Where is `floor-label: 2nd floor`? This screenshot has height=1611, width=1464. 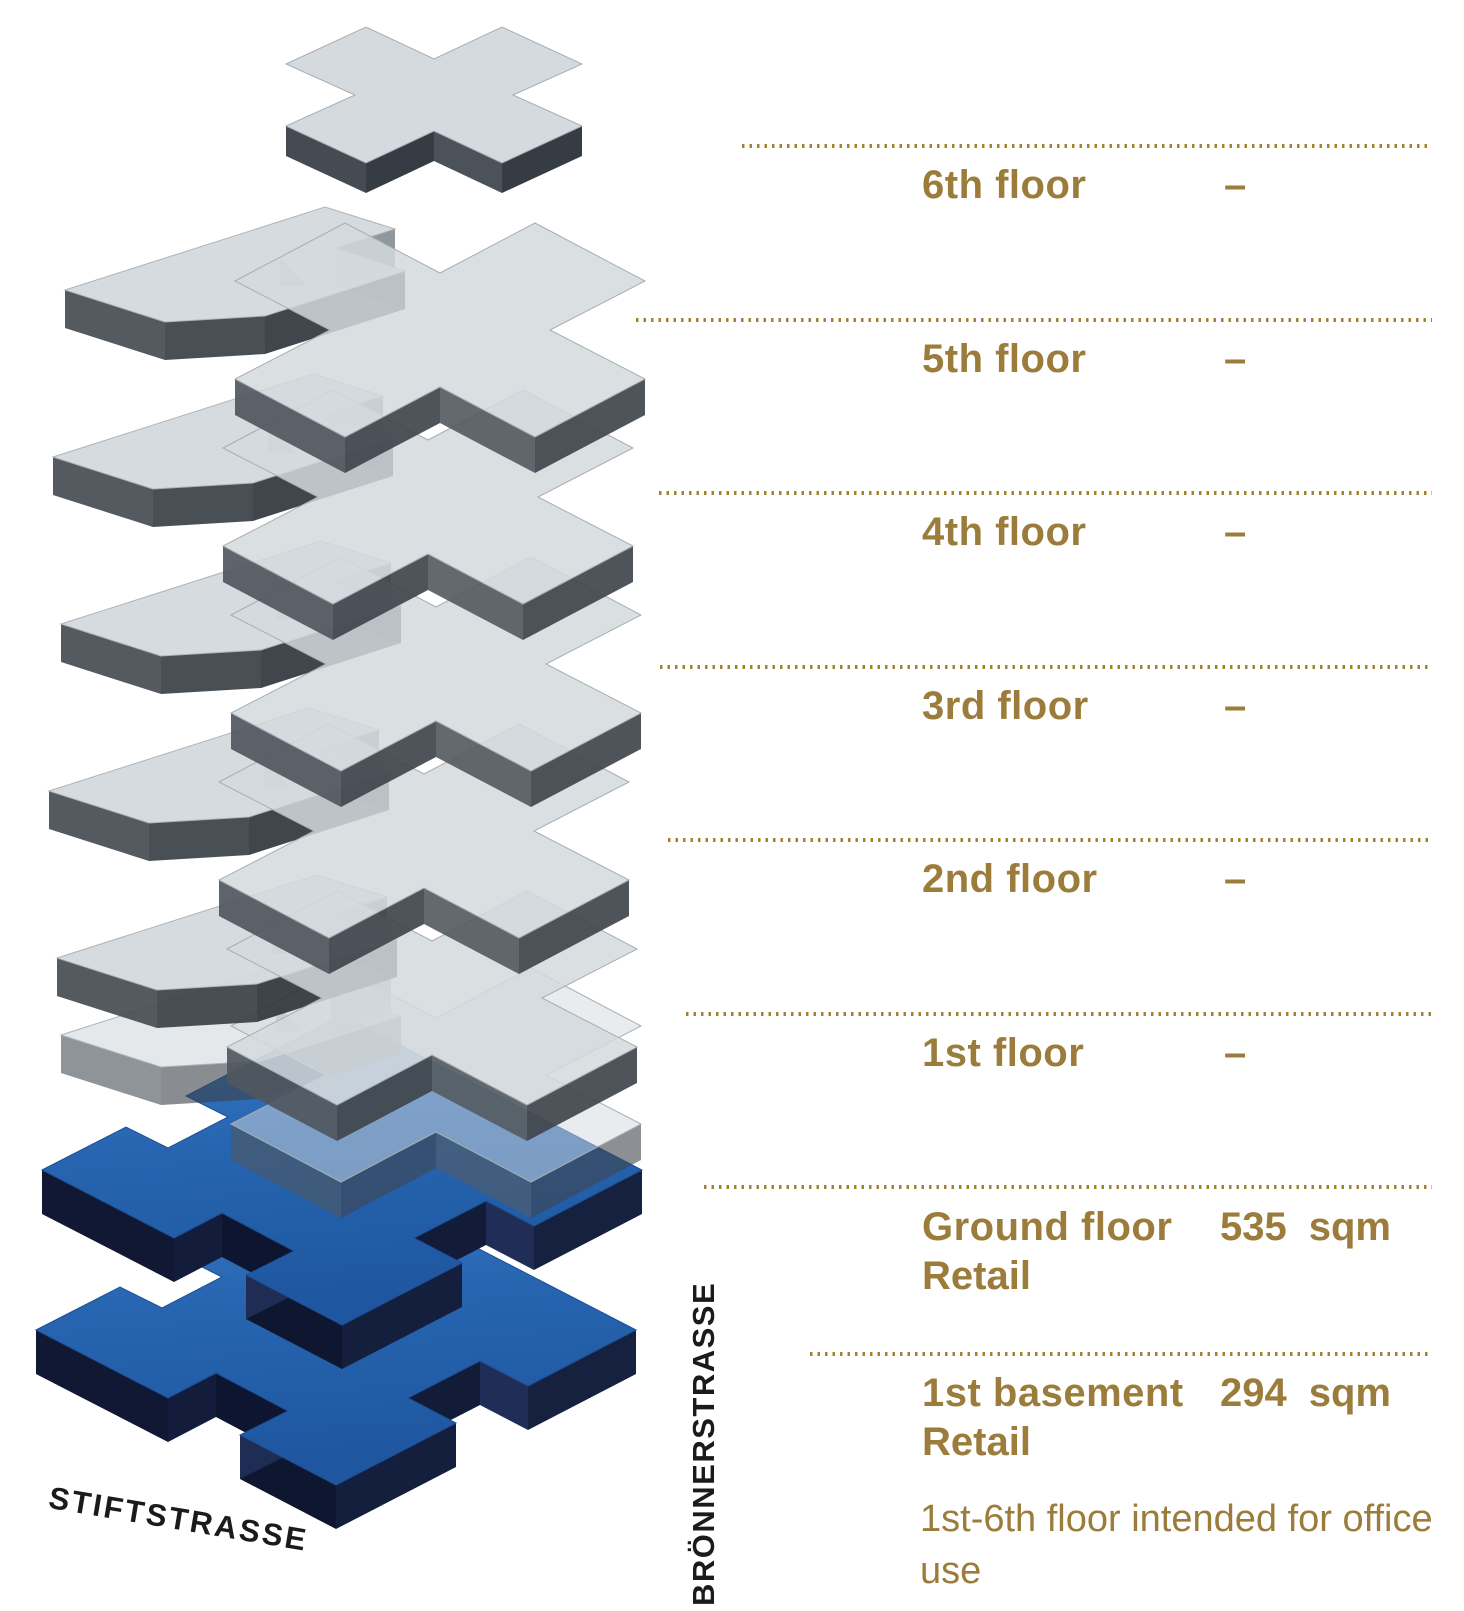
floor-label: 2nd floor is located at coordinates (1010, 879).